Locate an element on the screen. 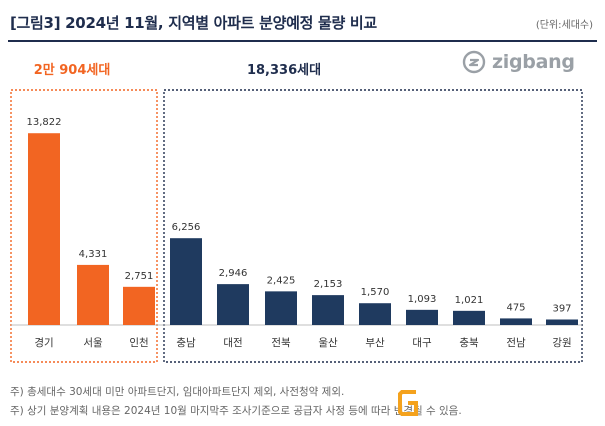 The width and height of the screenshot is (605, 426). chart-title: [그림3] 2024년 11월, 지역별 아파트 분양예정 물량 비교 is located at coordinates (193, 23).